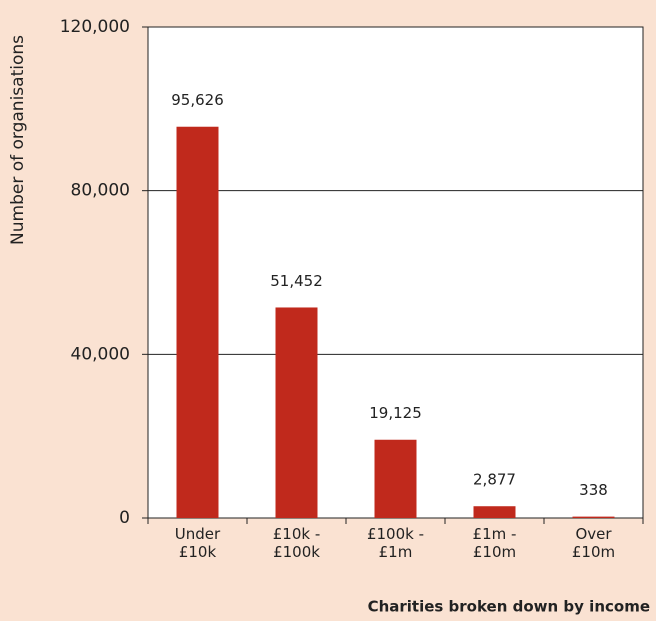 Image resolution: width=656 pixels, height=621 pixels. What do you see at coordinates (395, 543) in the screenshot?
I see `x-tick-label: £100k -£1m` at bounding box center [395, 543].